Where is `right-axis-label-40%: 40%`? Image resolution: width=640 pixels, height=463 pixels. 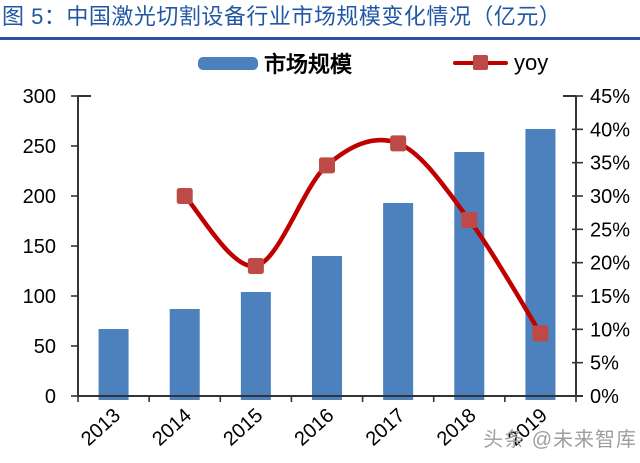 right-axis-label-40%: 40% is located at coordinates (610, 130).